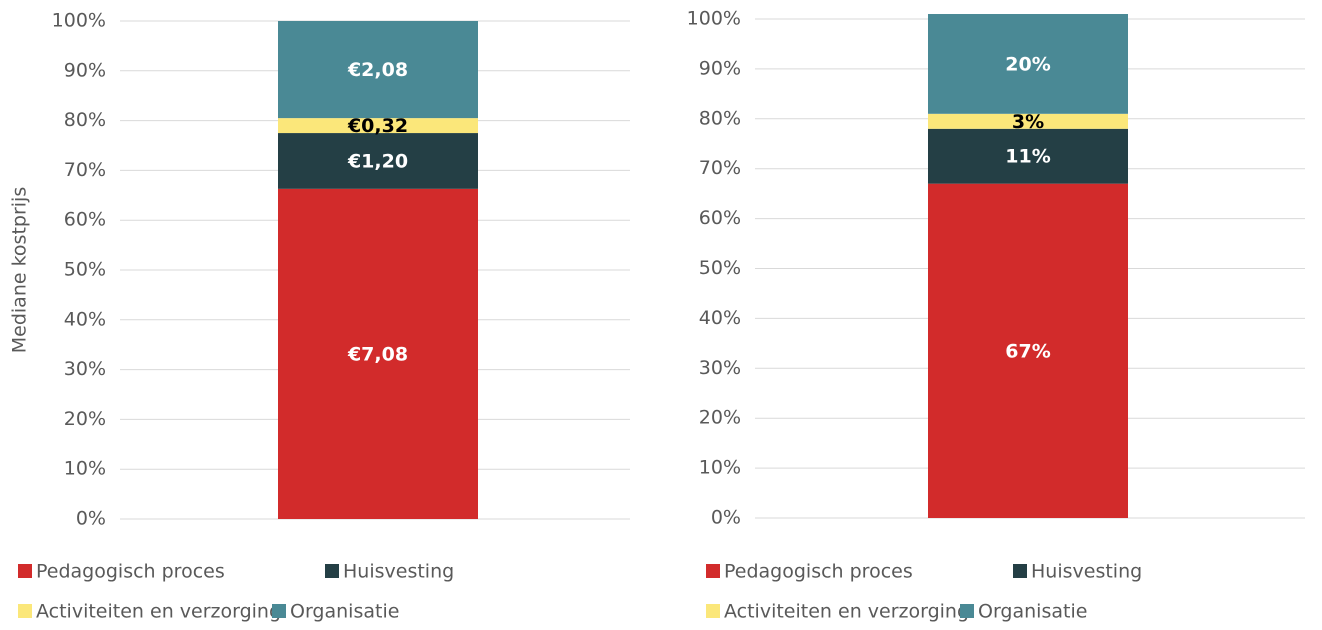 Image resolution: width=1322 pixels, height=630 pixels. I want to click on data-label: €7,08, so click(377, 354).